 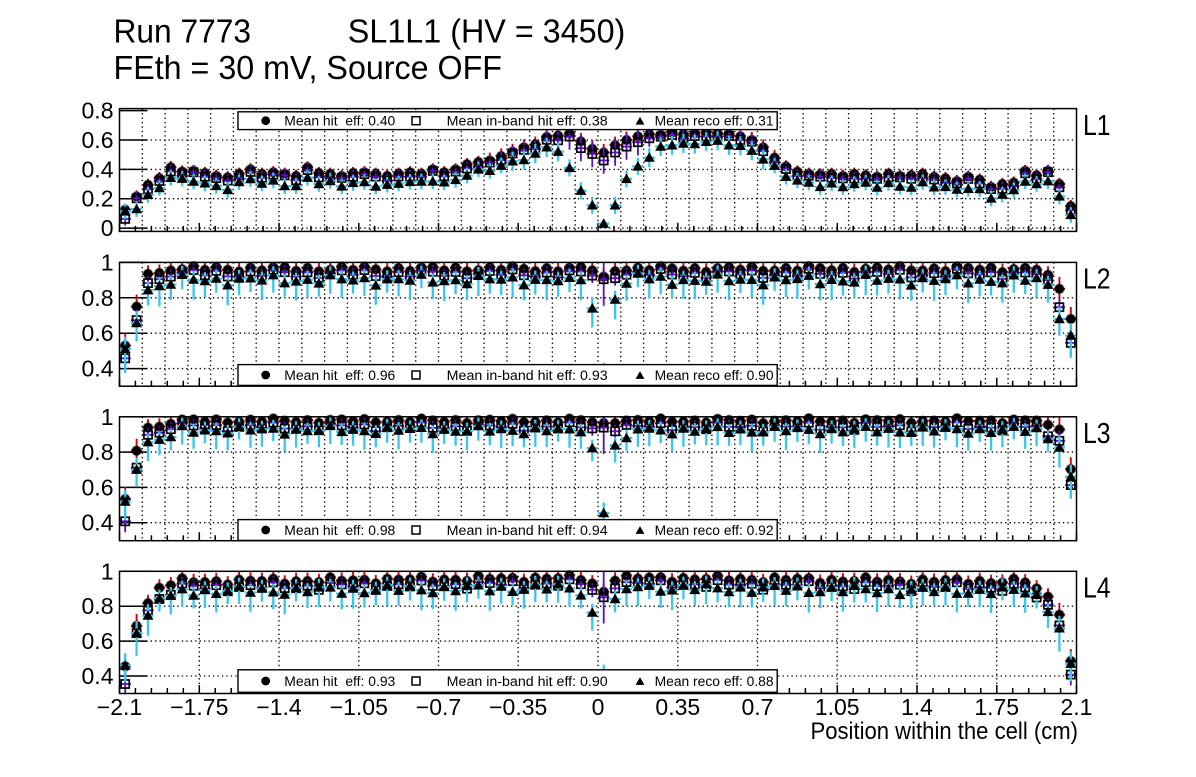 I want to click on svg-text: Mean reco eff: 0.90, so click(x=714, y=376).